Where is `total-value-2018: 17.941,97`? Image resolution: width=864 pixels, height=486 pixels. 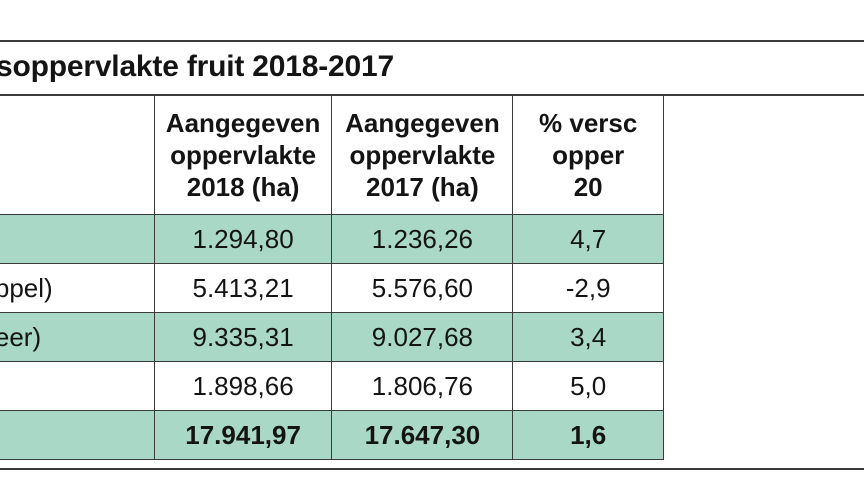 total-value-2018: 17.941,97 is located at coordinates (243, 435).